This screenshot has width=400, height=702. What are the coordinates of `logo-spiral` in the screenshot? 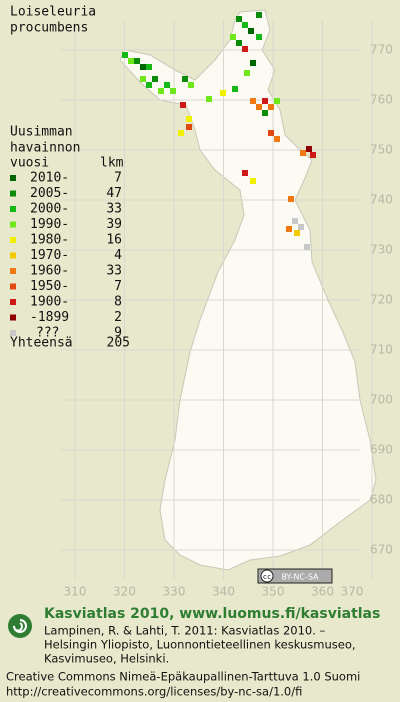 It's located at (20, 626).